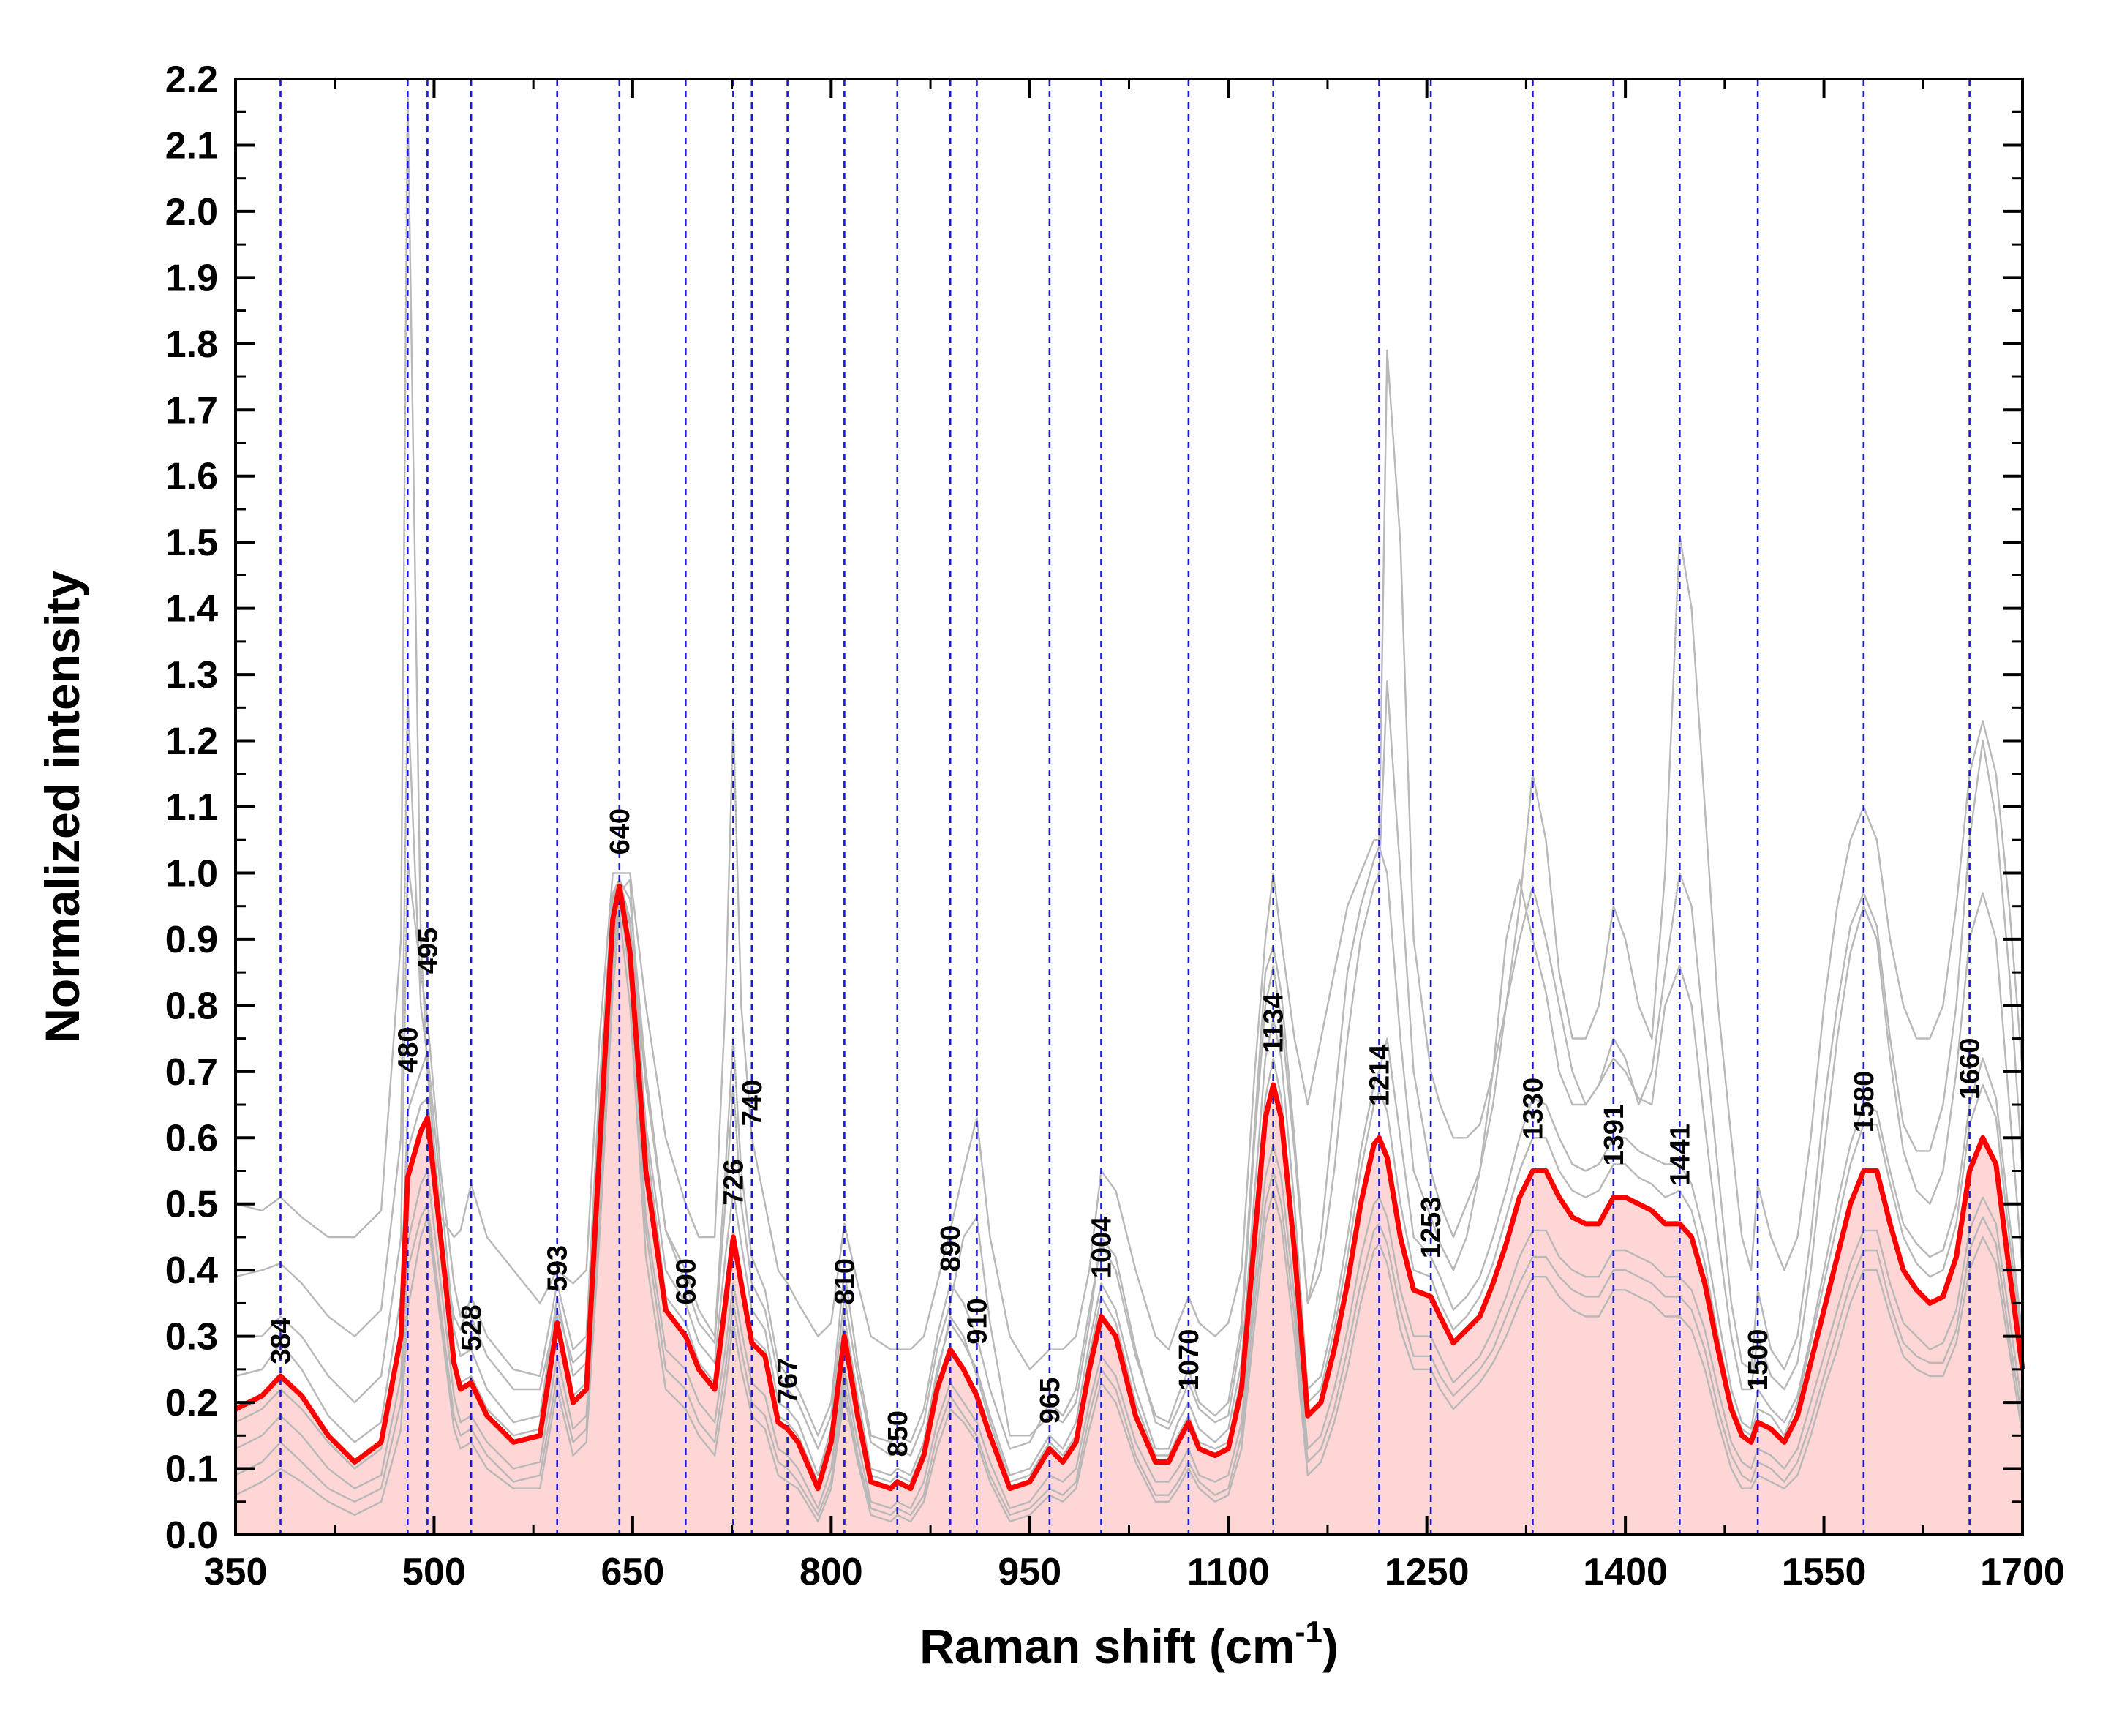 The image size is (2111, 1736). What do you see at coordinates (191, 145) in the screenshot?
I see `y-tick-label-2.1: 2.1` at bounding box center [191, 145].